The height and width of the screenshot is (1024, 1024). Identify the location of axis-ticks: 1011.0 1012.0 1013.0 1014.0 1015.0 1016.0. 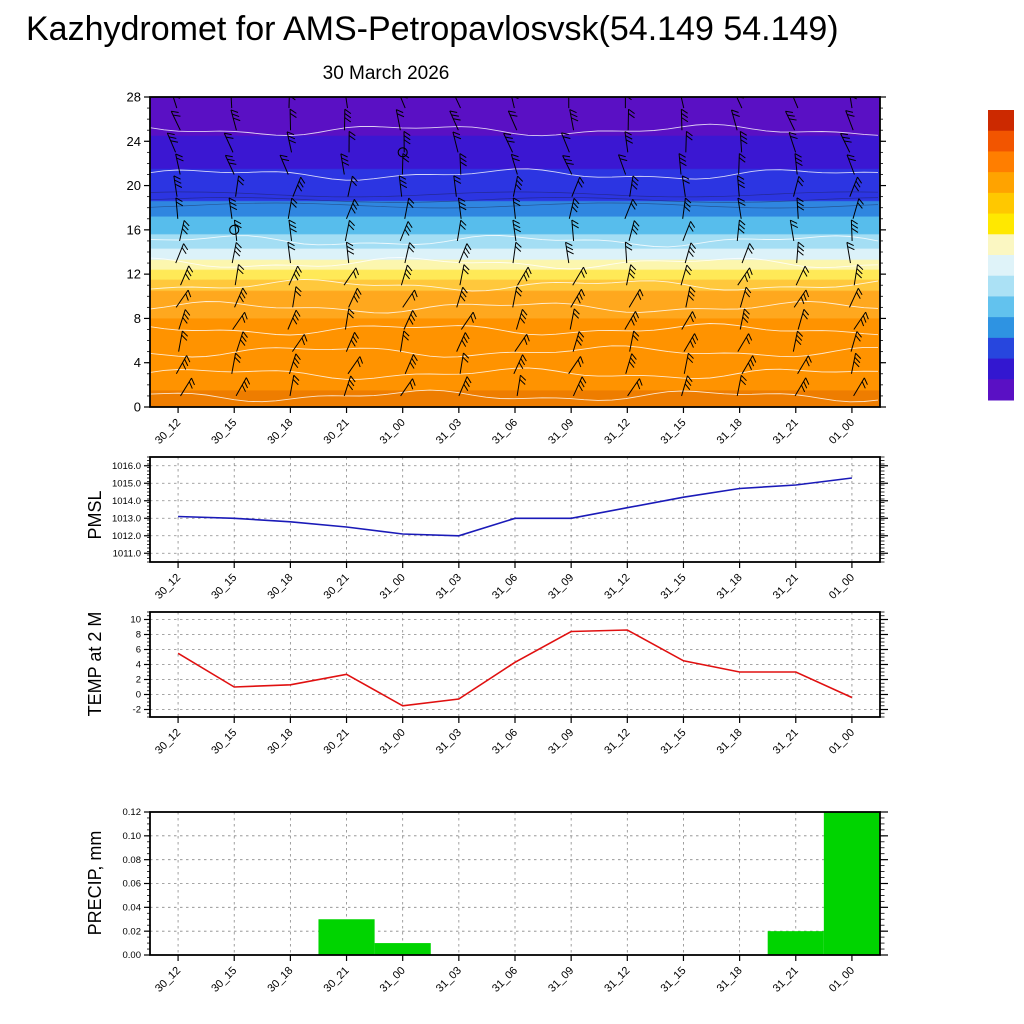
(500, 512).